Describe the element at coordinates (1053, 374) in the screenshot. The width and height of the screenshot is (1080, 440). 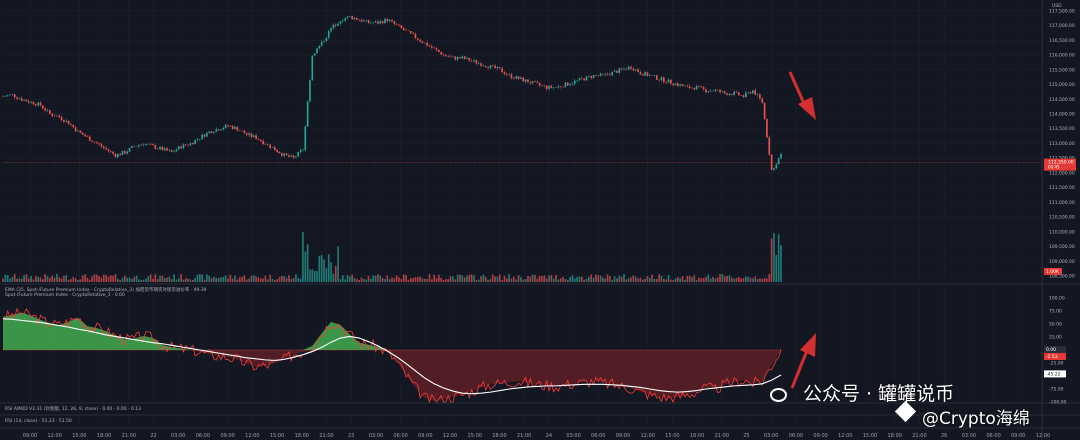
I see `indicator-badge-value: -45.22` at that location.